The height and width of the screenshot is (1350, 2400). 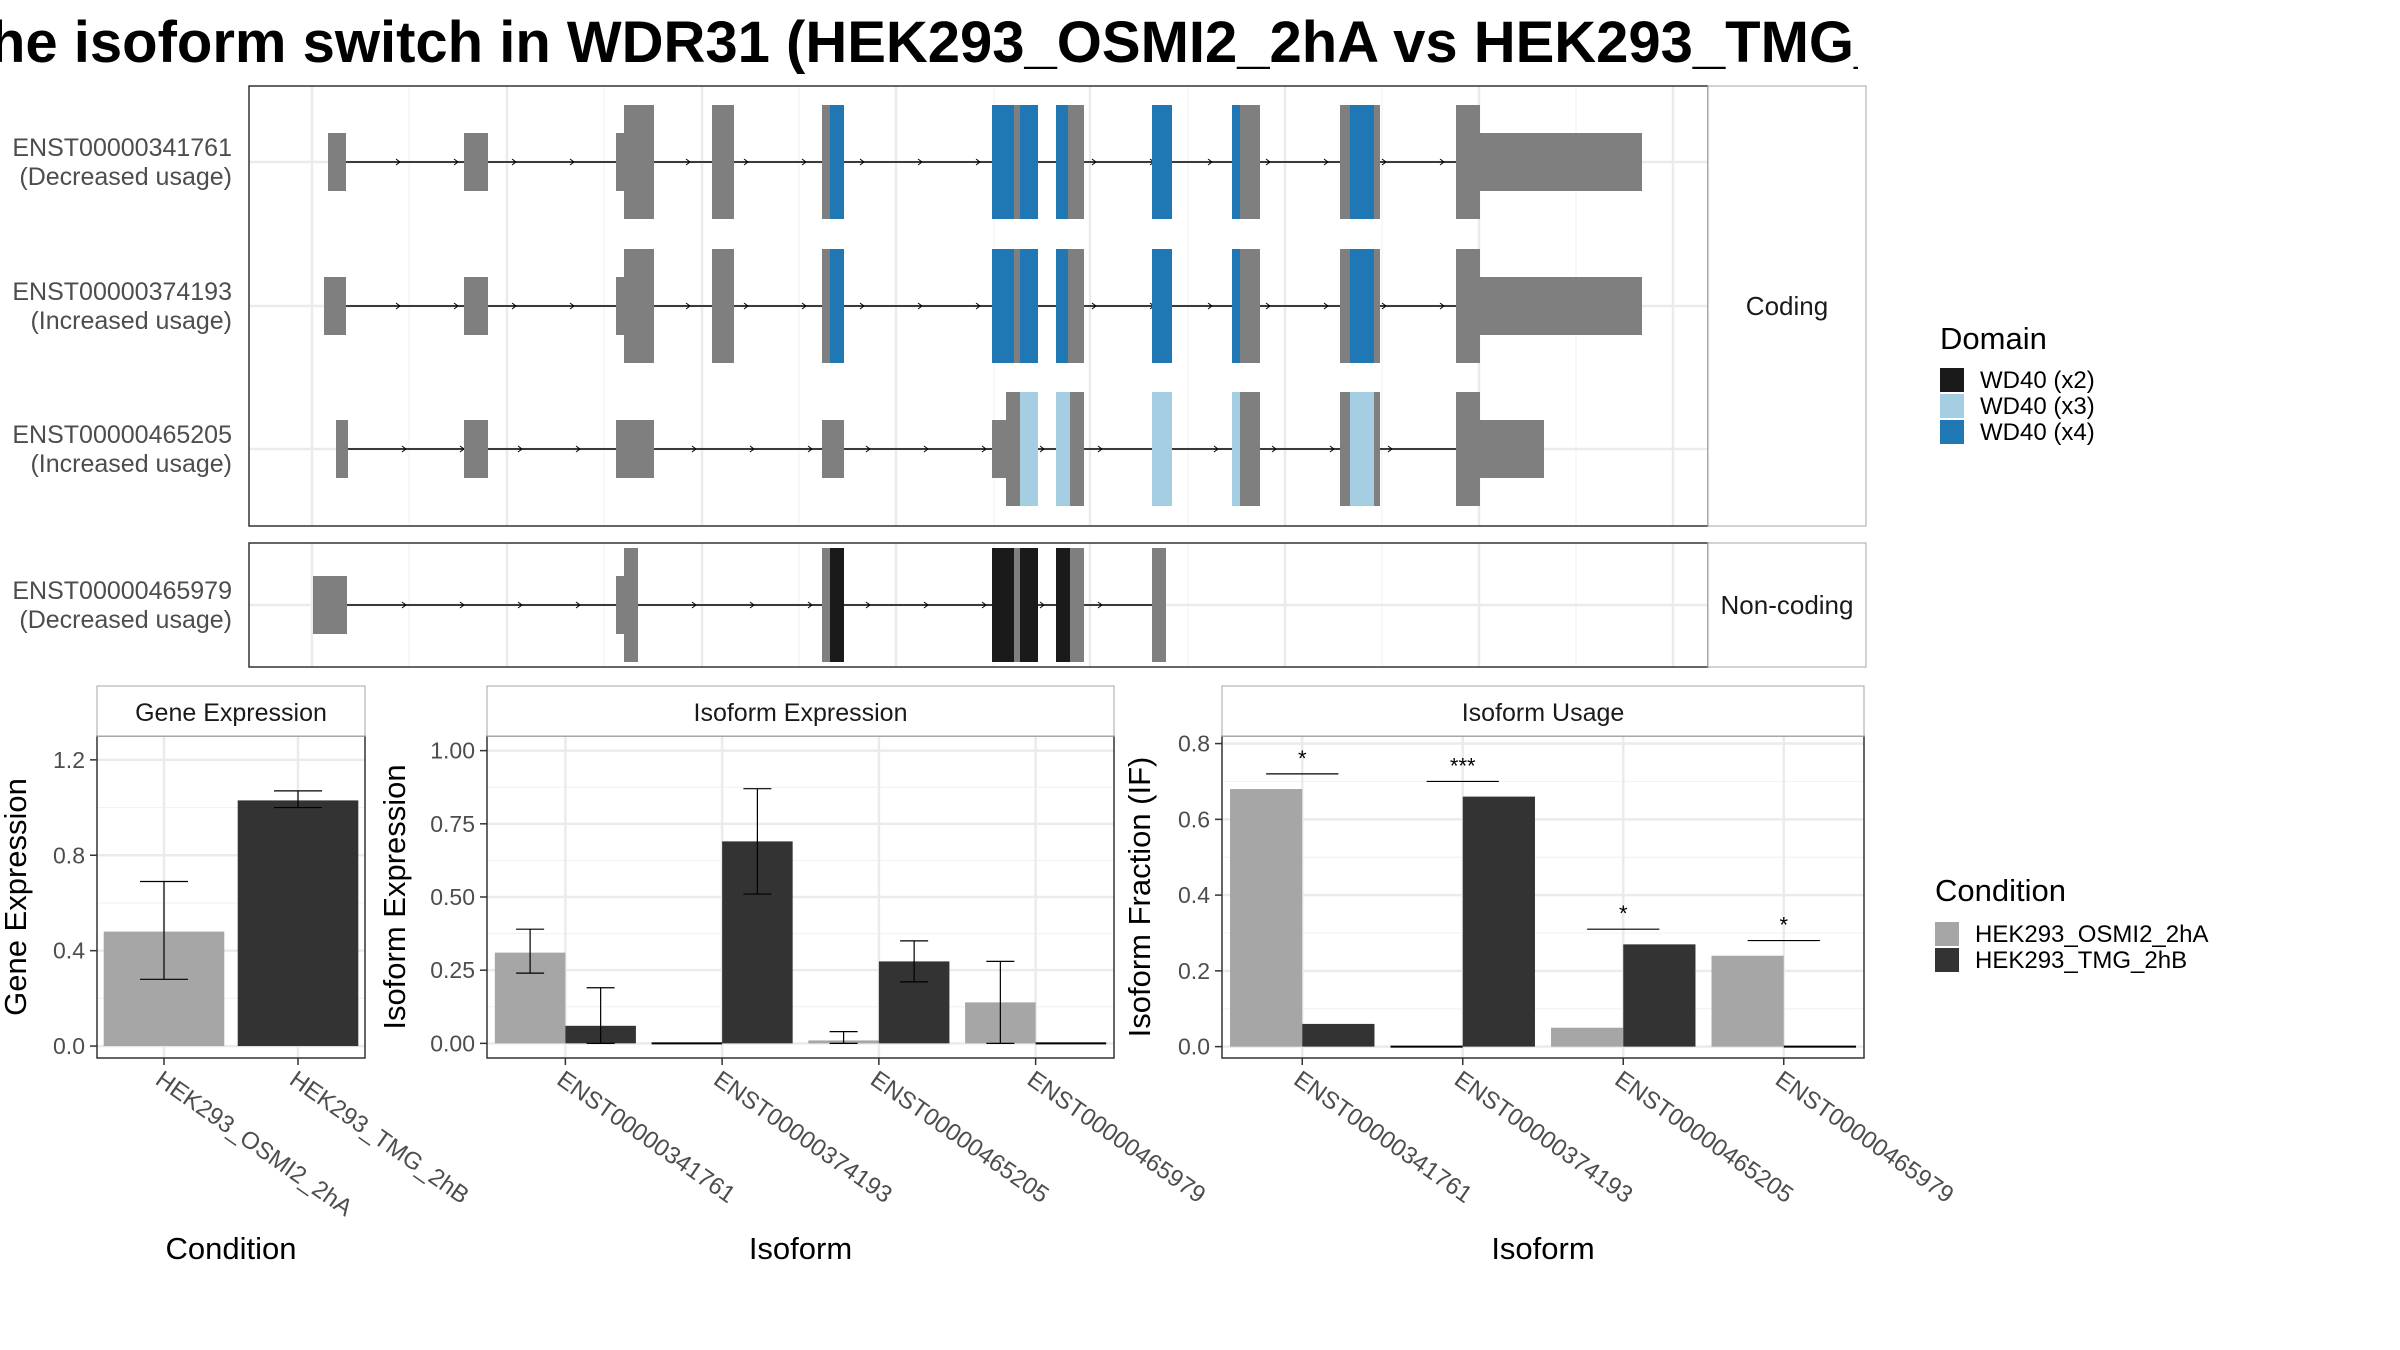 I want to click on bar-HEK293_OSMI2_2hA-ENST00000374193, so click(x=1426, y=1046).